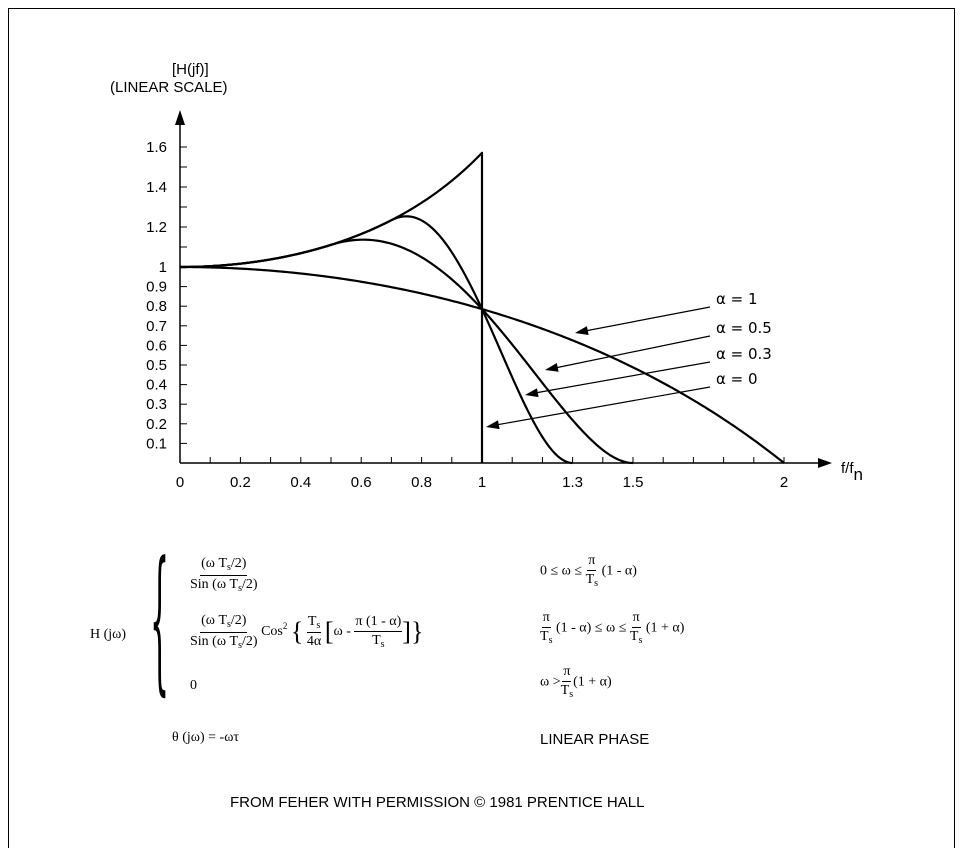  I want to click on case3-cond-pre: ω >, so click(550, 682).